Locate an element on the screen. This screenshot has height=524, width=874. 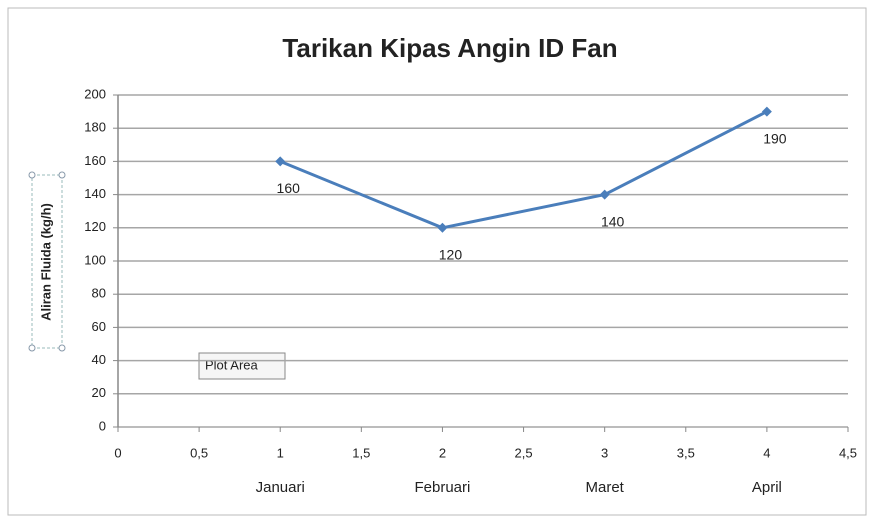
tooltip-text: Plot Area is located at coordinates (232, 364).